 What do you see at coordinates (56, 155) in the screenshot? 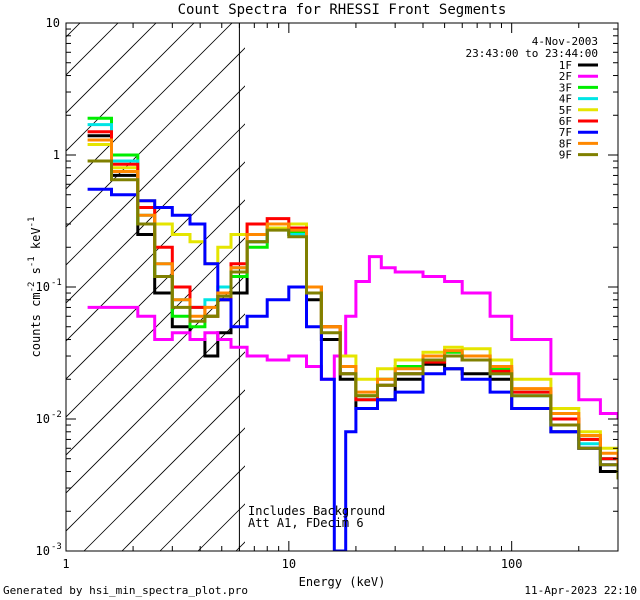
I see `y-tick-label: 1` at bounding box center [56, 155].